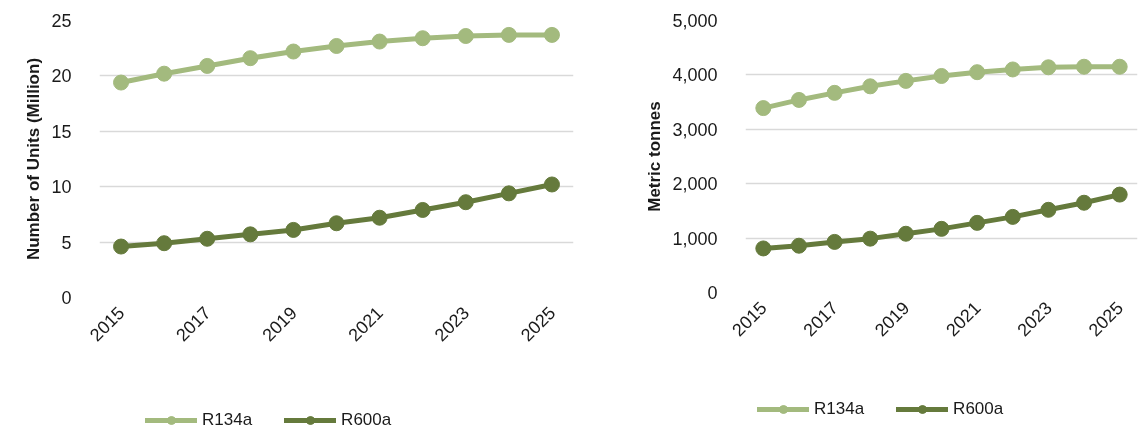  What do you see at coordinates (655, 156) in the screenshot?
I see `y-axis-title: Metric tonnes` at bounding box center [655, 156].